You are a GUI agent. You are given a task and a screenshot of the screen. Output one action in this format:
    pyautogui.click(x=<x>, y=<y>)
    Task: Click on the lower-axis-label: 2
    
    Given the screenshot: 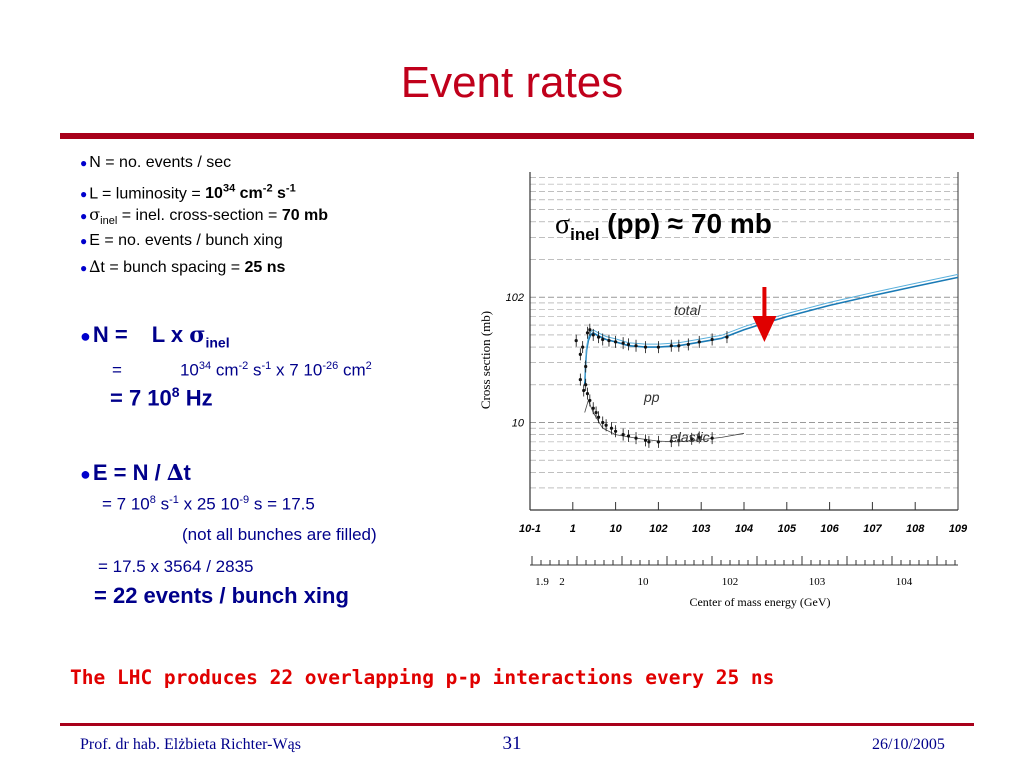 What is the action you would take?
    pyautogui.click(x=562, y=582)
    